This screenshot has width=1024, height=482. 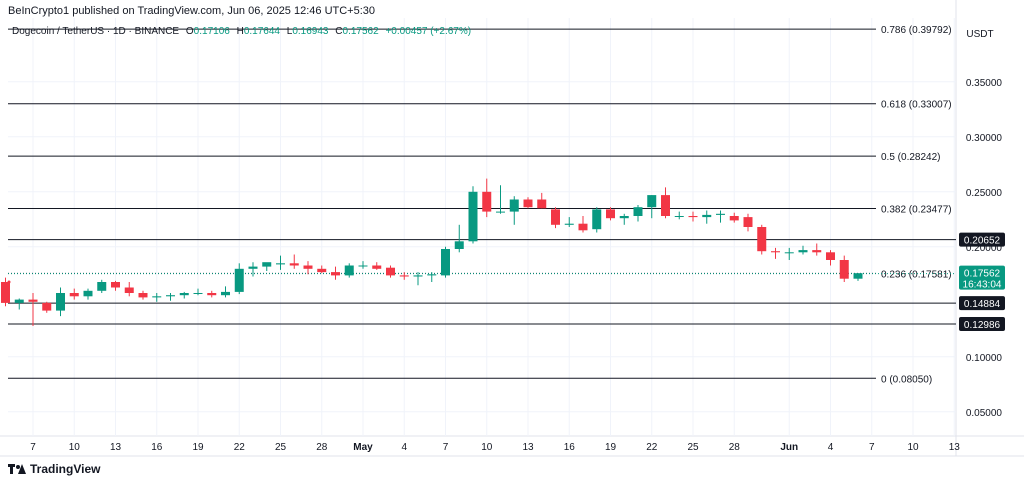 What do you see at coordinates (984, 248) in the screenshot?
I see `y-tick-label: 0.20000` at bounding box center [984, 248].